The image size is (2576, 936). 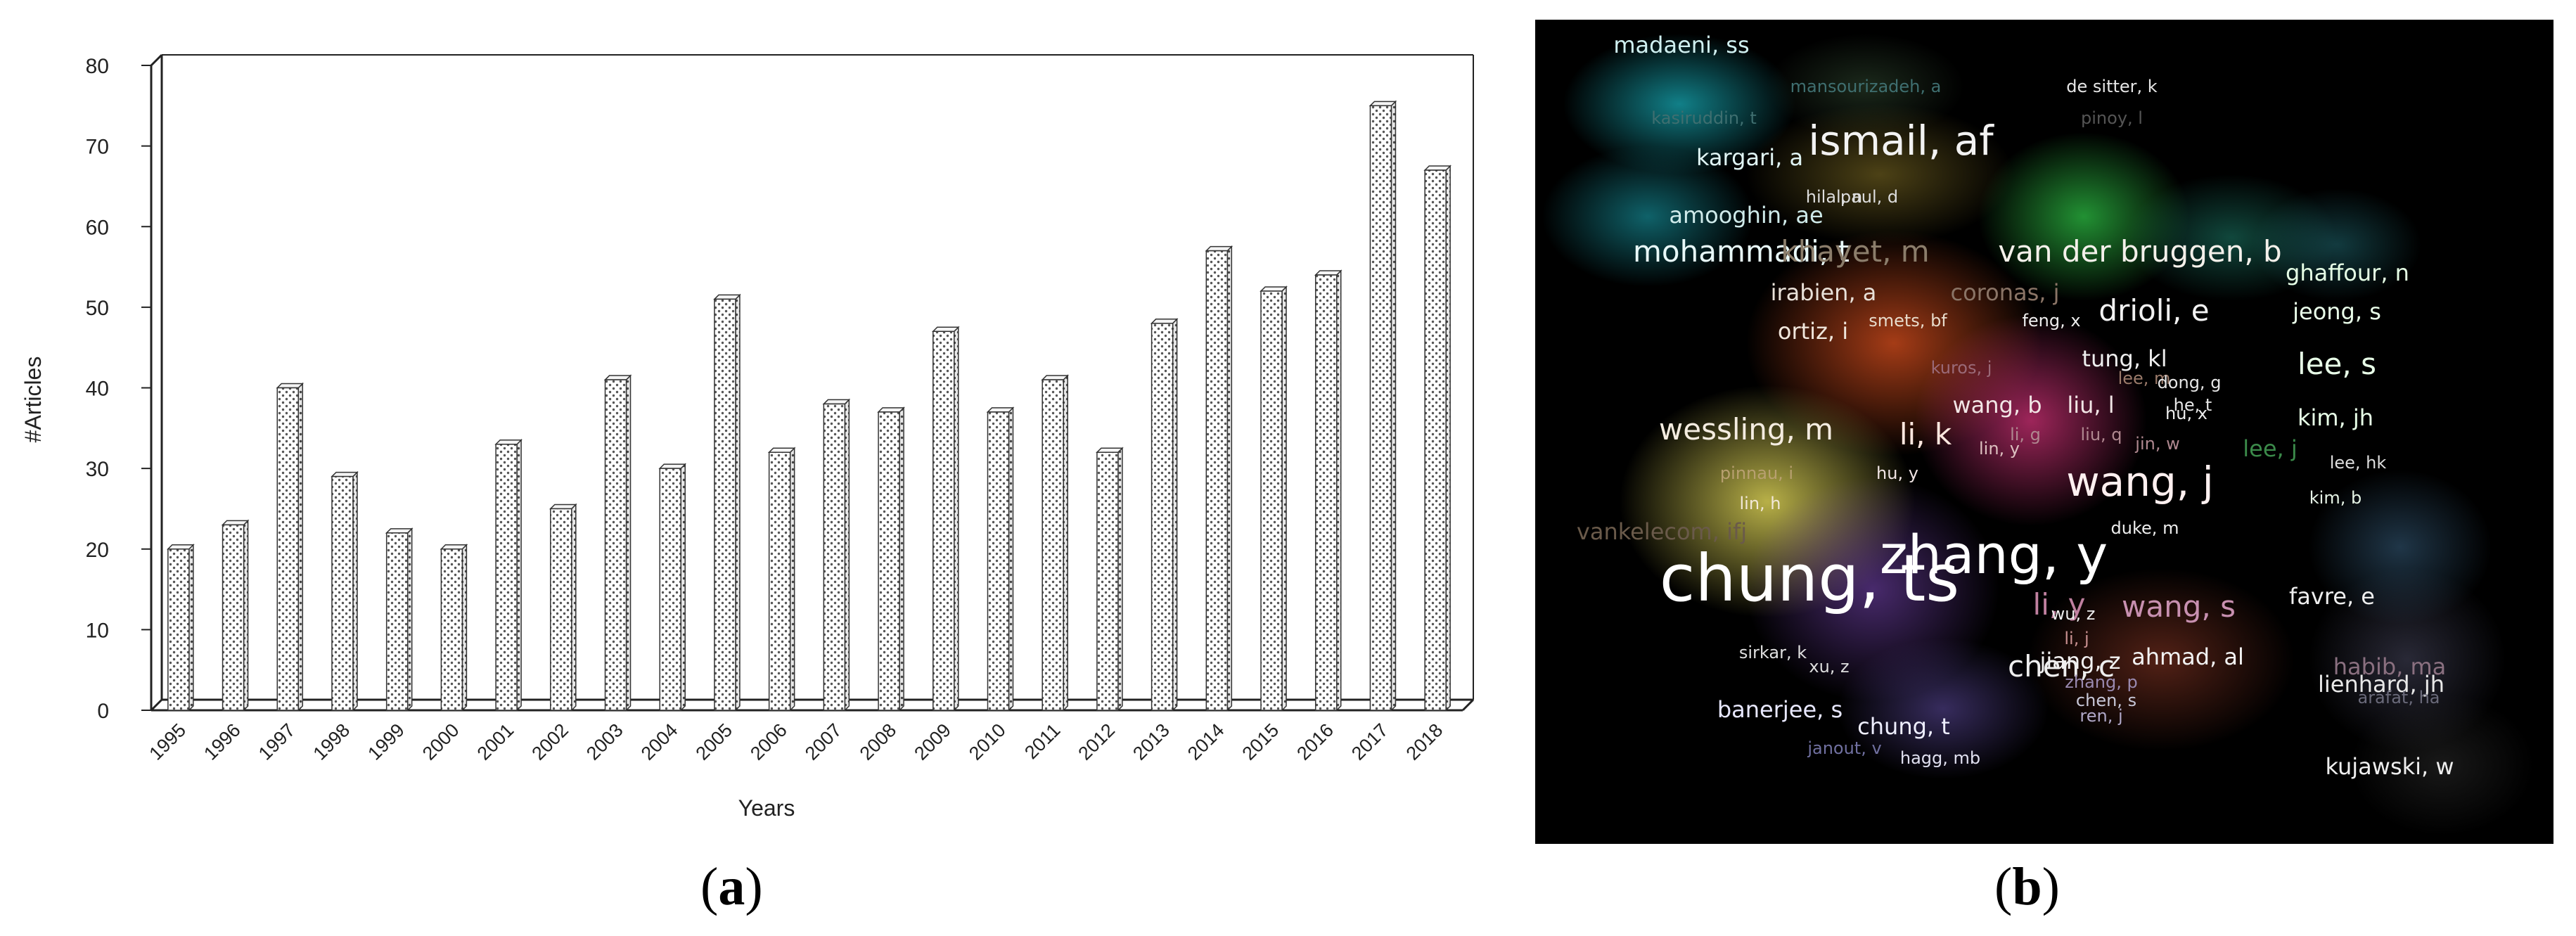 I want to click on author-term: ortiz, i, so click(x=1813, y=332).